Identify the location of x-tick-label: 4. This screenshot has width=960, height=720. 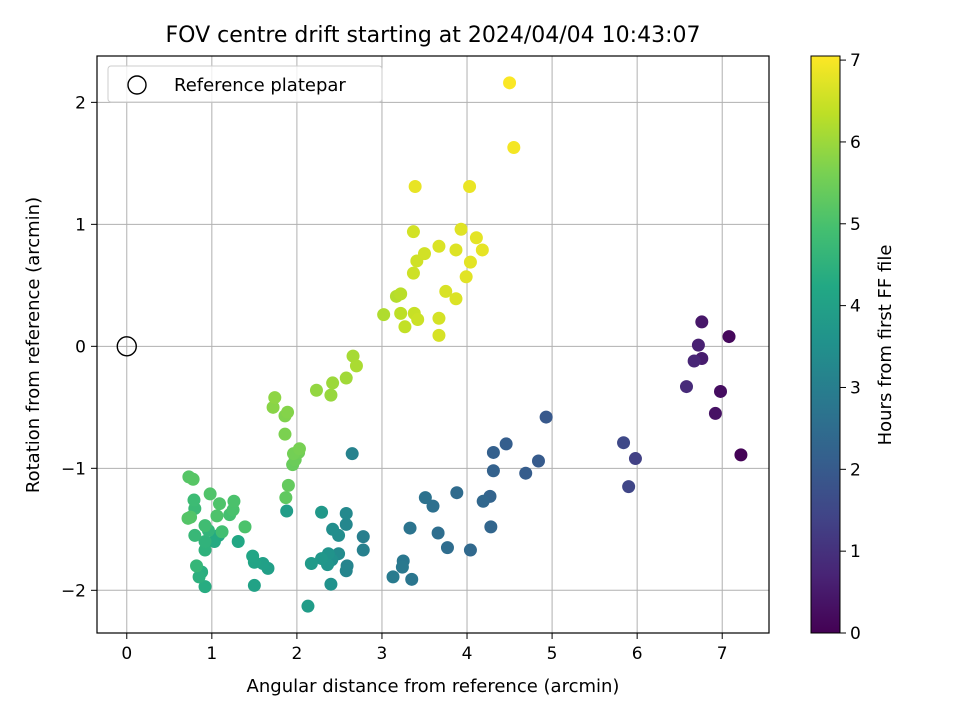
(467, 654).